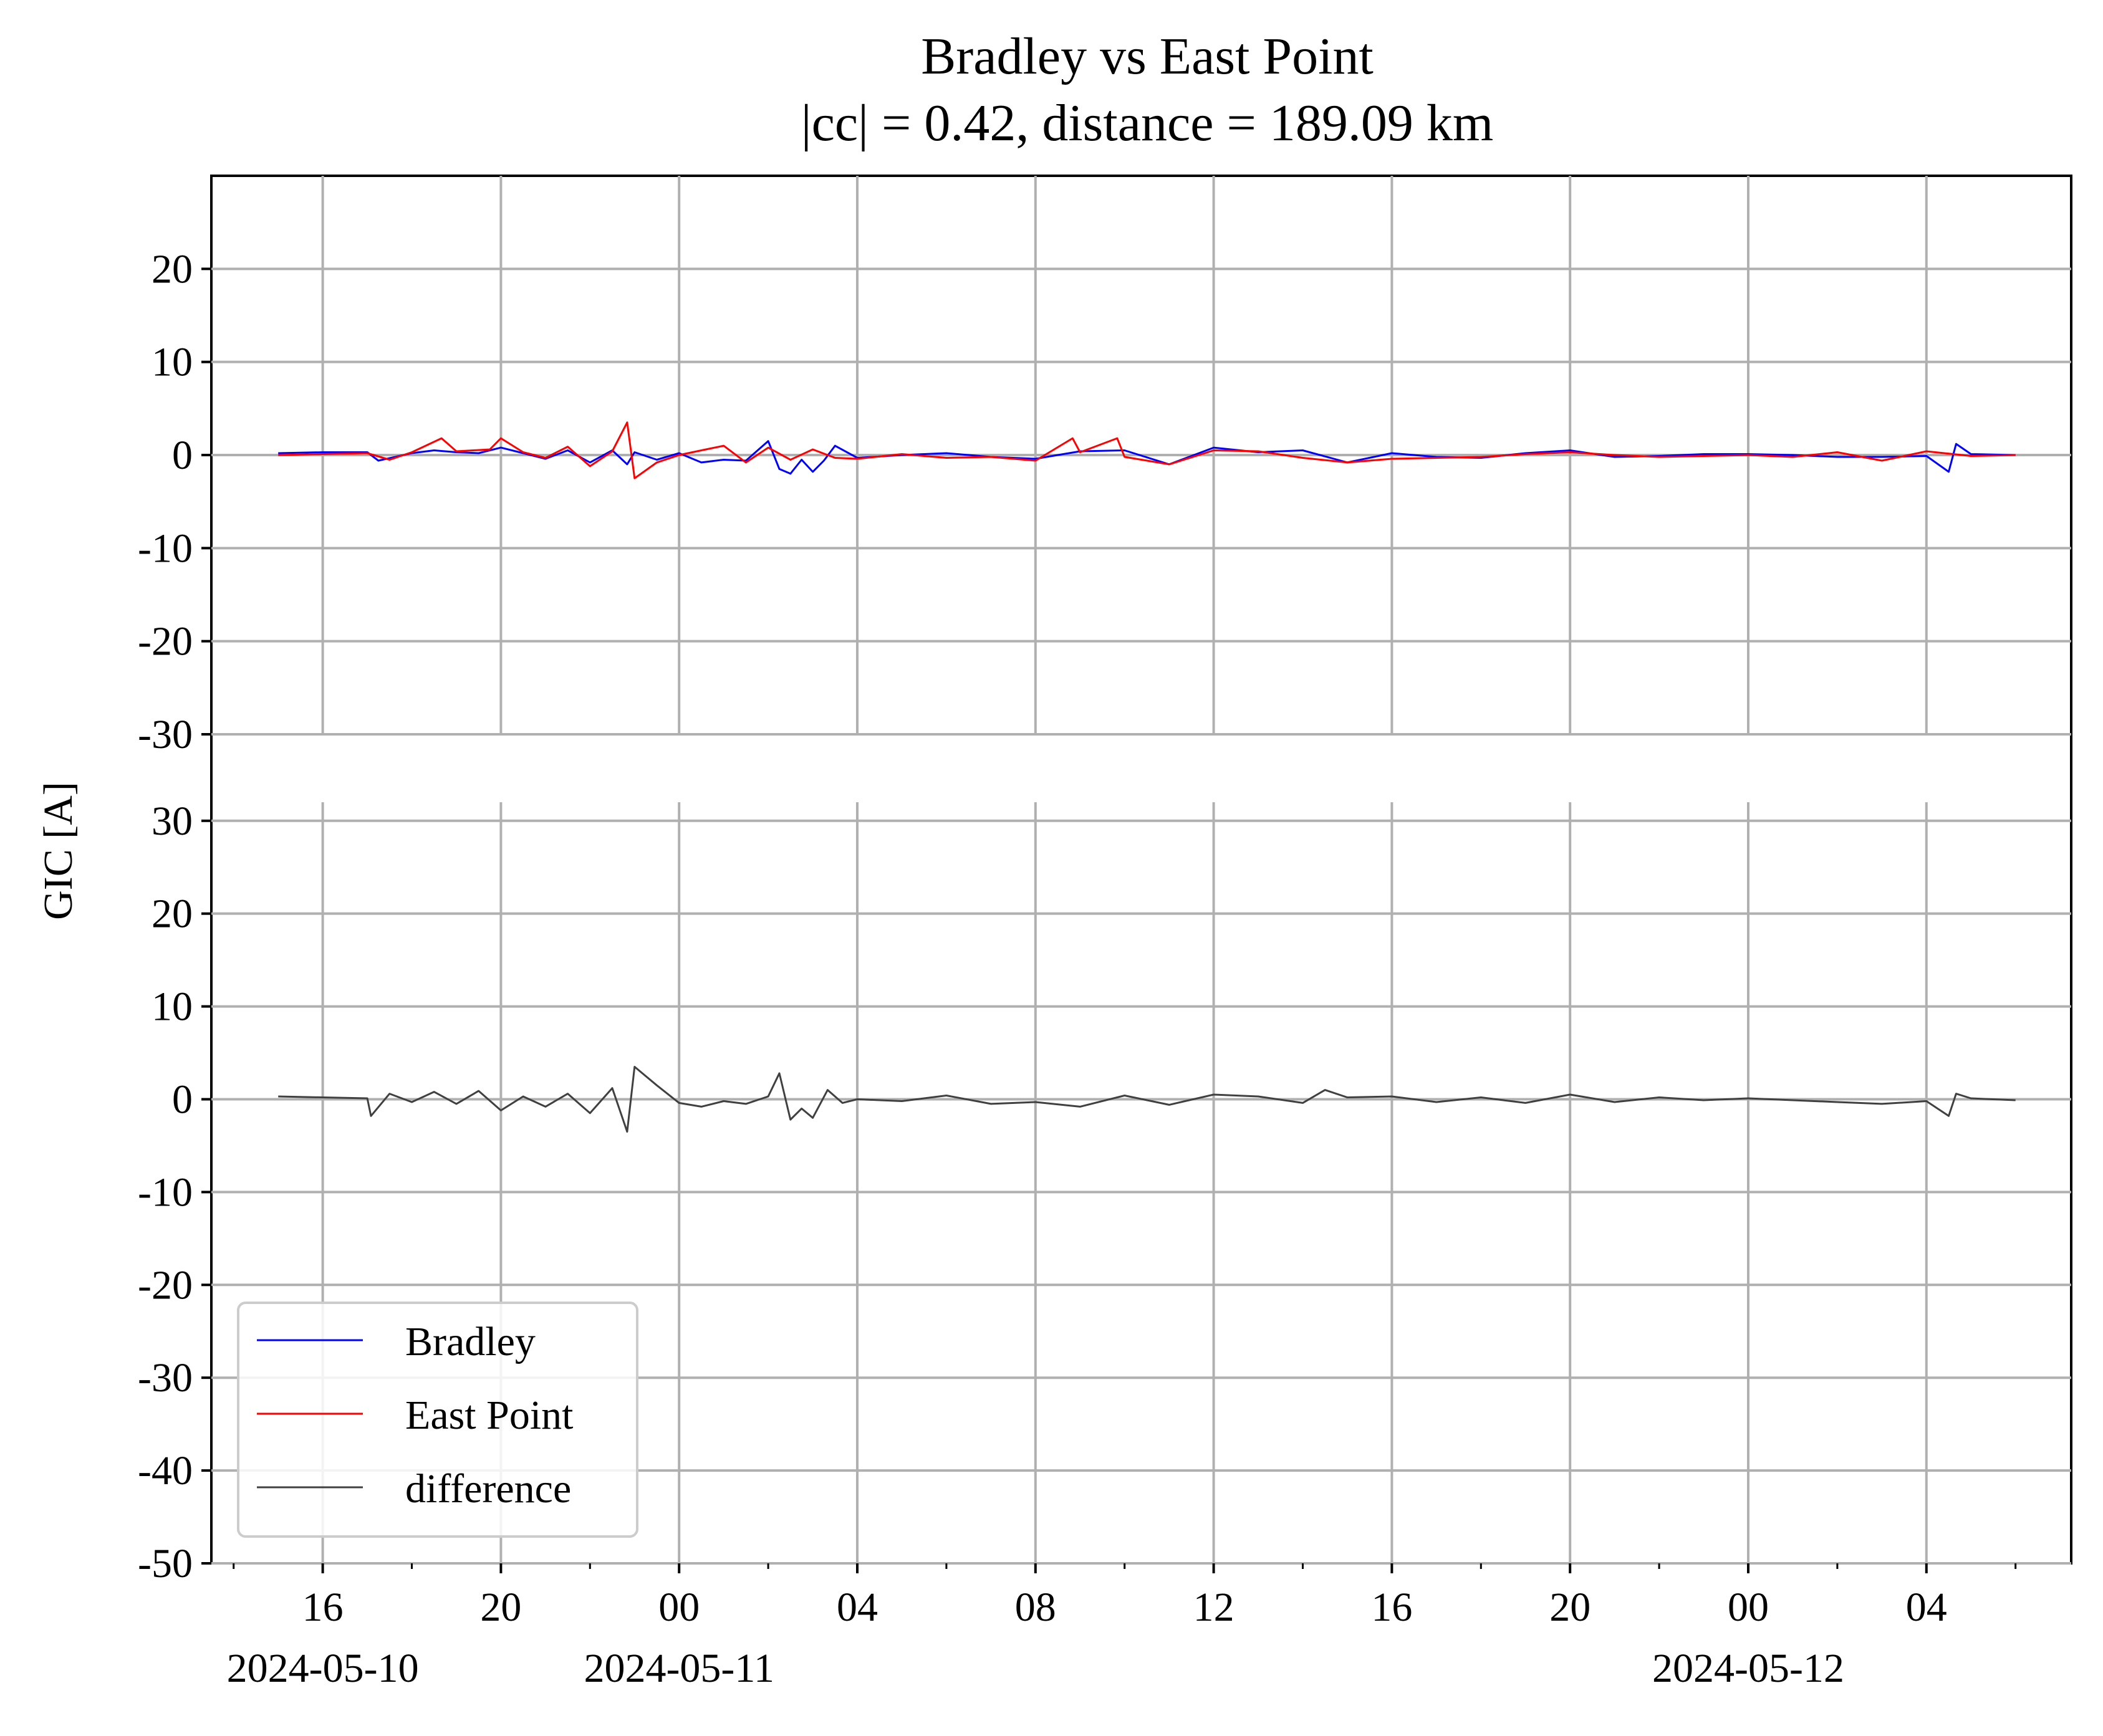 This screenshot has width=2103, height=1736. I want to click on chart-title-line1: Bradley vs East Point, so click(1147, 56).